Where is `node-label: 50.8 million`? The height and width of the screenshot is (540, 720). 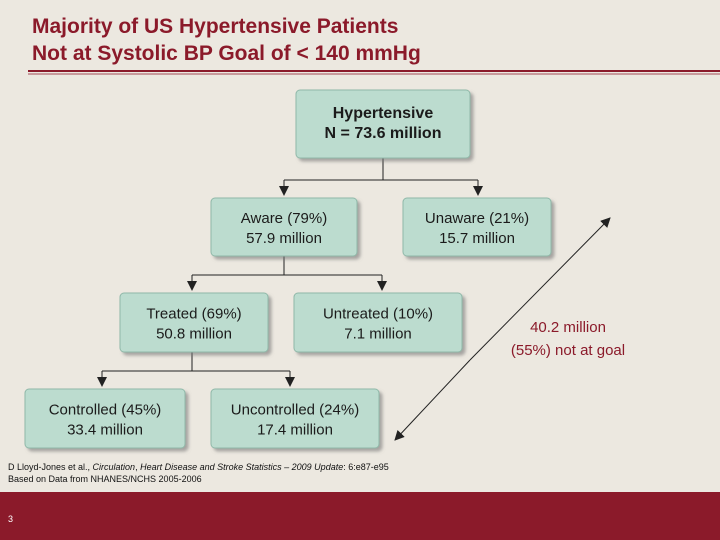
node-label: 50.8 million is located at coordinates (194, 334).